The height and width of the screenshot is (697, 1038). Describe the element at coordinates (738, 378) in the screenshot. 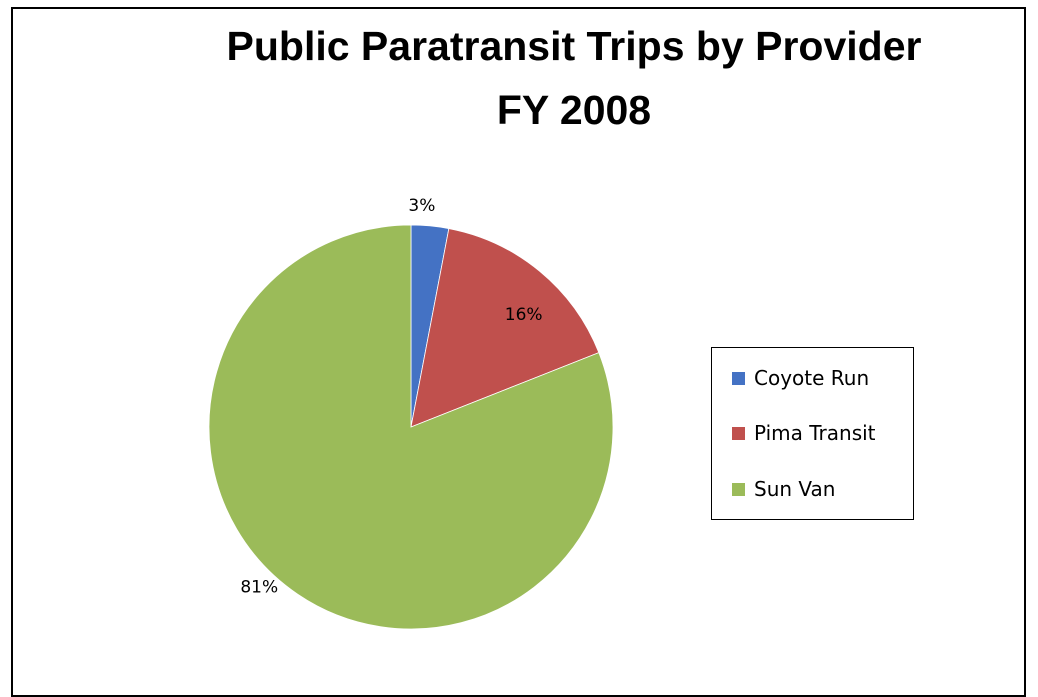

I see `legend-swatch-coyote-run` at that location.